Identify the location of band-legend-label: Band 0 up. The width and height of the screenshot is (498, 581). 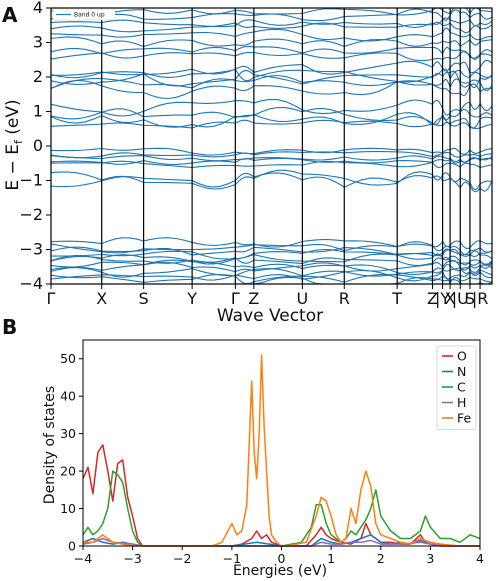
(89, 15).